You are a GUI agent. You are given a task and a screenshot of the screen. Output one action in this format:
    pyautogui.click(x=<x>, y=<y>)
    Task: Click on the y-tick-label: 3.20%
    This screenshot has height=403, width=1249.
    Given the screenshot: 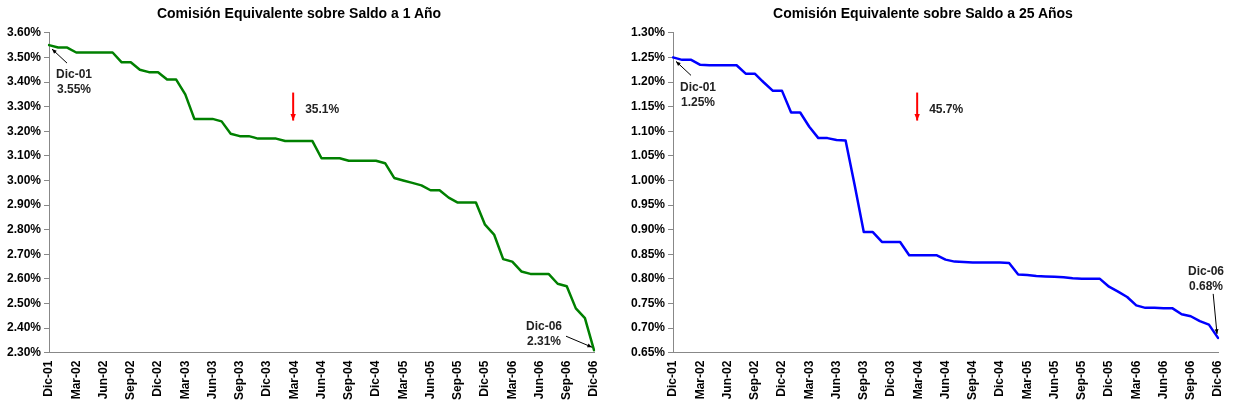 What is the action you would take?
    pyautogui.click(x=24, y=130)
    